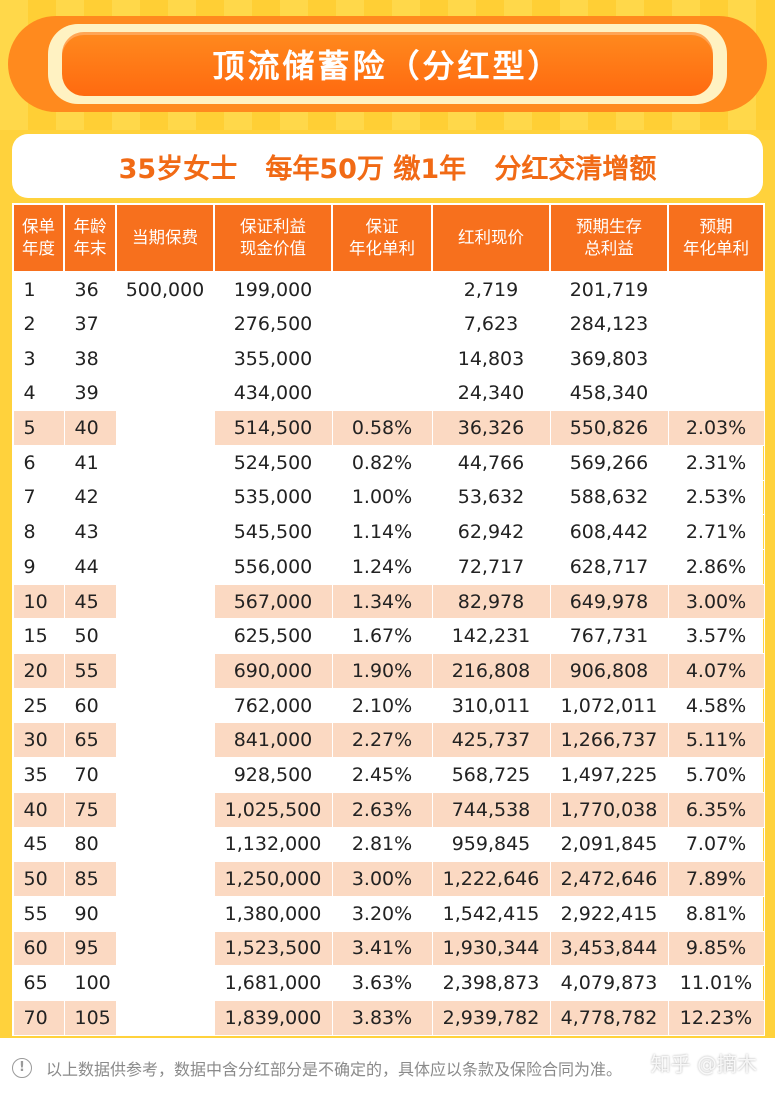  Describe the element at coordinates (38, 1017) in the screenshot. I see `cell-policy-year: 70` at that location.